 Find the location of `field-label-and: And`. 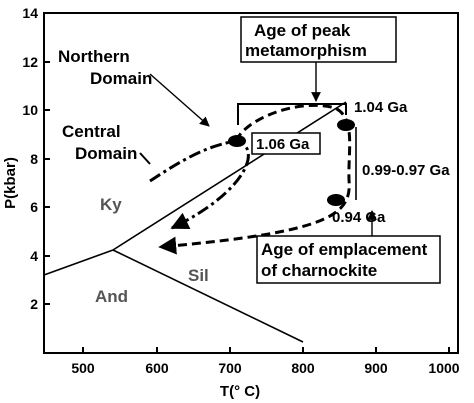

field-label-and: And is located at coordinates (111, 296).